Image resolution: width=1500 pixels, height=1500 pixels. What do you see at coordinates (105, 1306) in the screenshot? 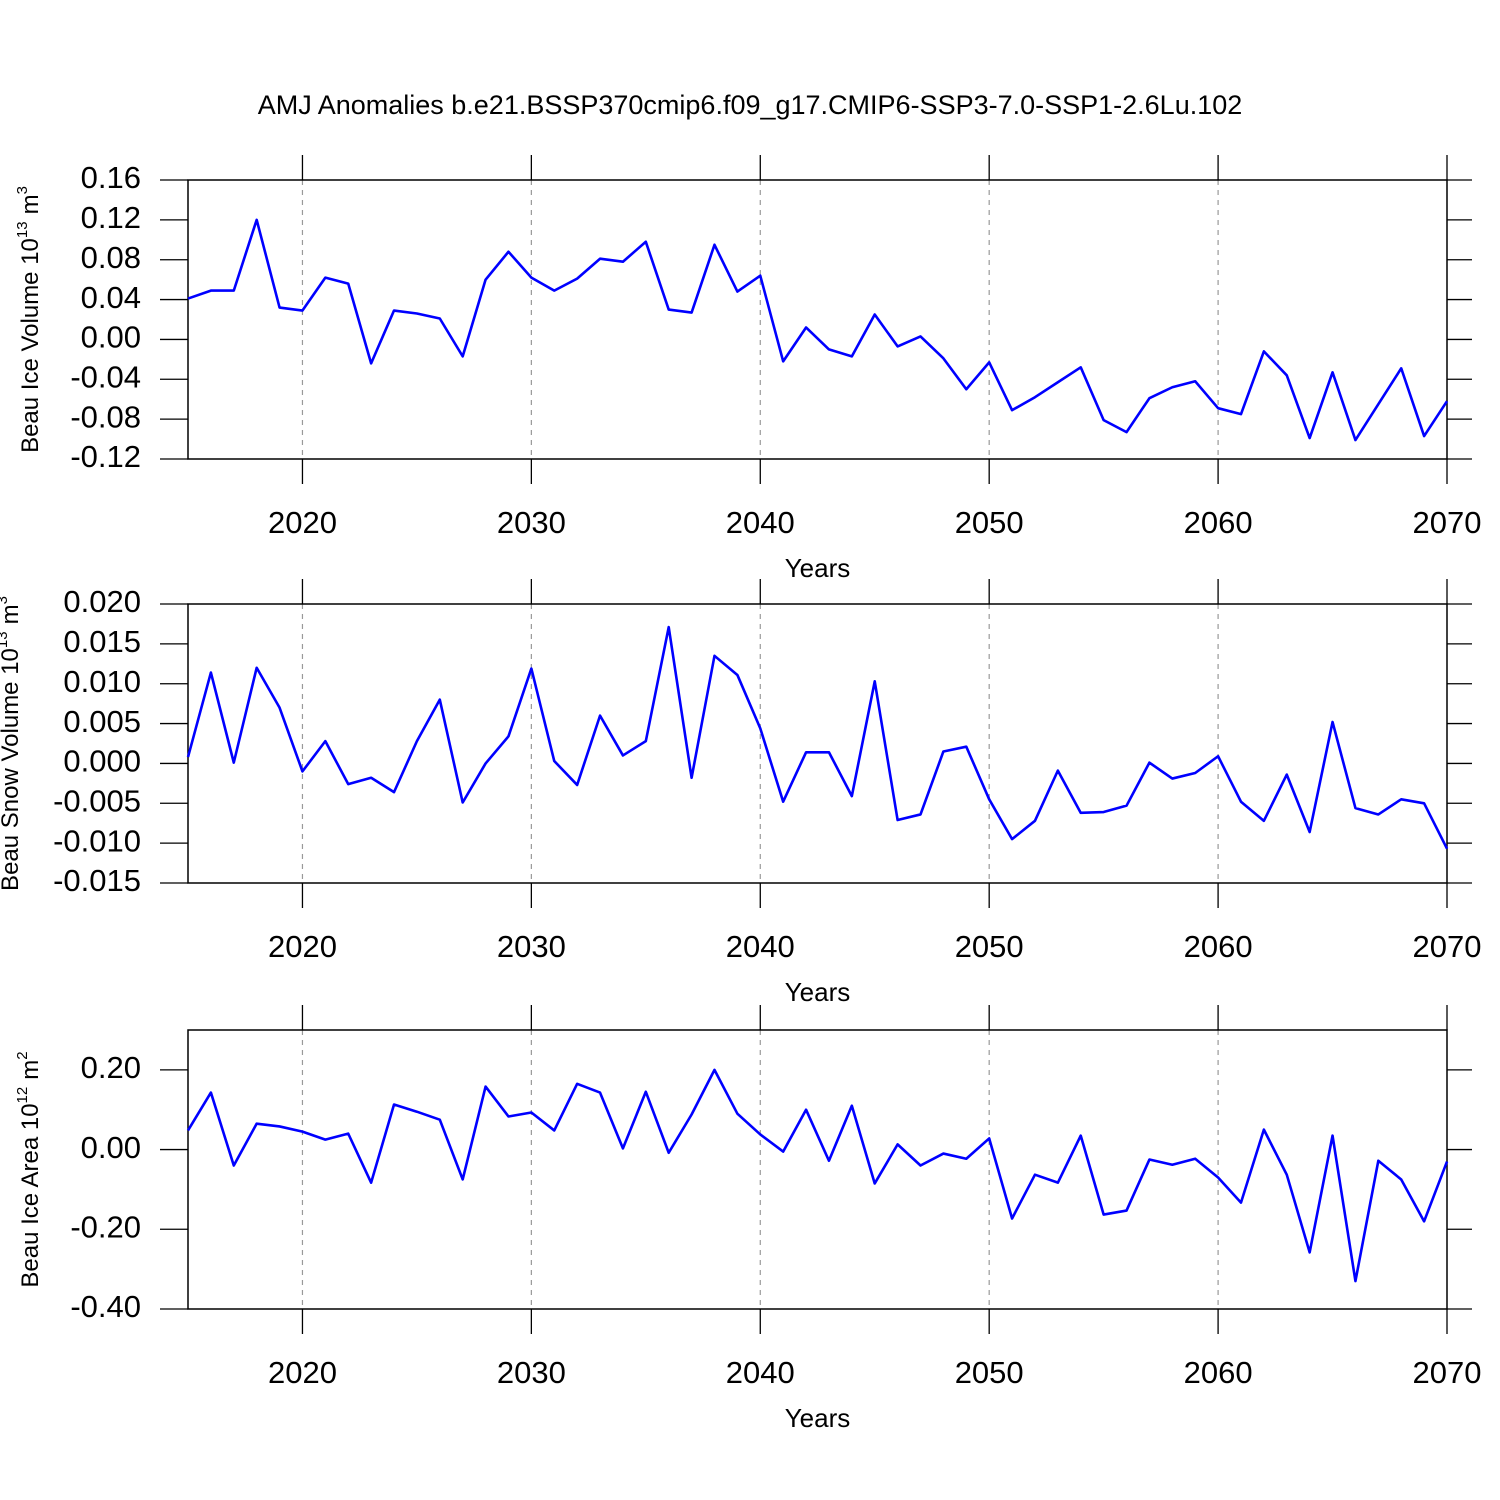
I see `y-tick-label: -0.40` at bounding box center [105, 1306].